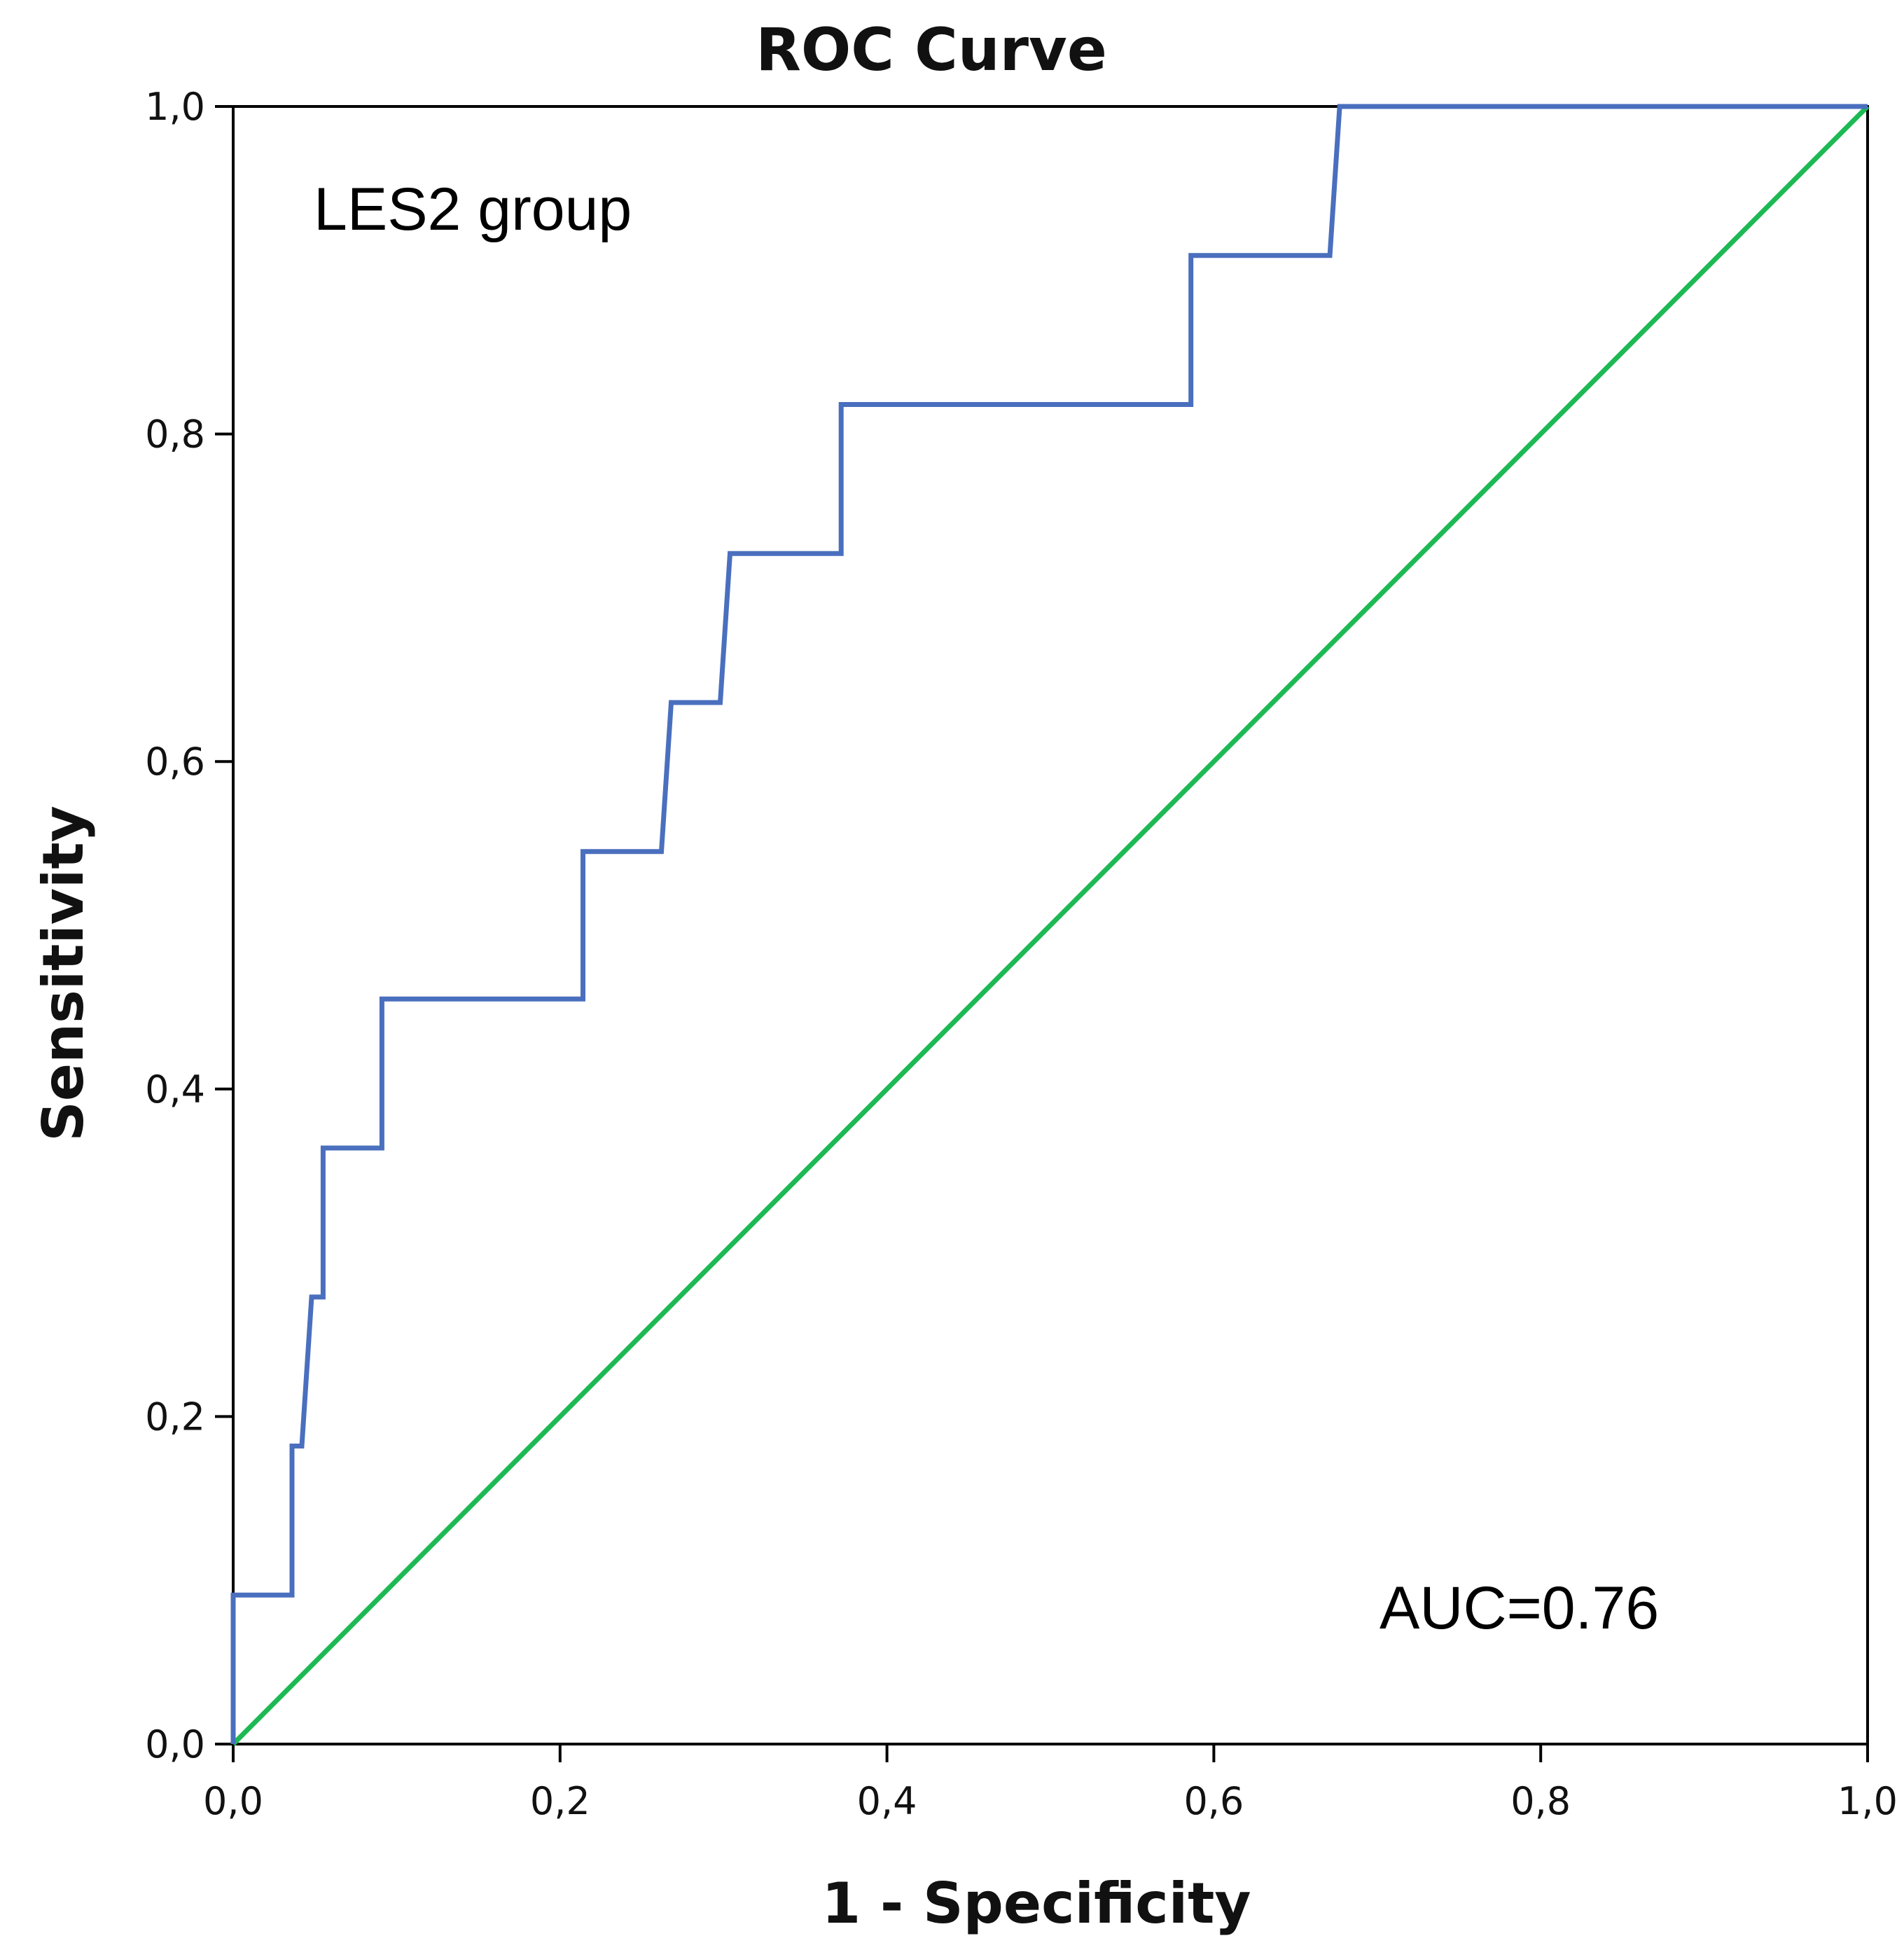  Describe the element at coordinates (1519, 1608) in the screenshot. I see `auc-annotation: AUC=0.76` at that location.